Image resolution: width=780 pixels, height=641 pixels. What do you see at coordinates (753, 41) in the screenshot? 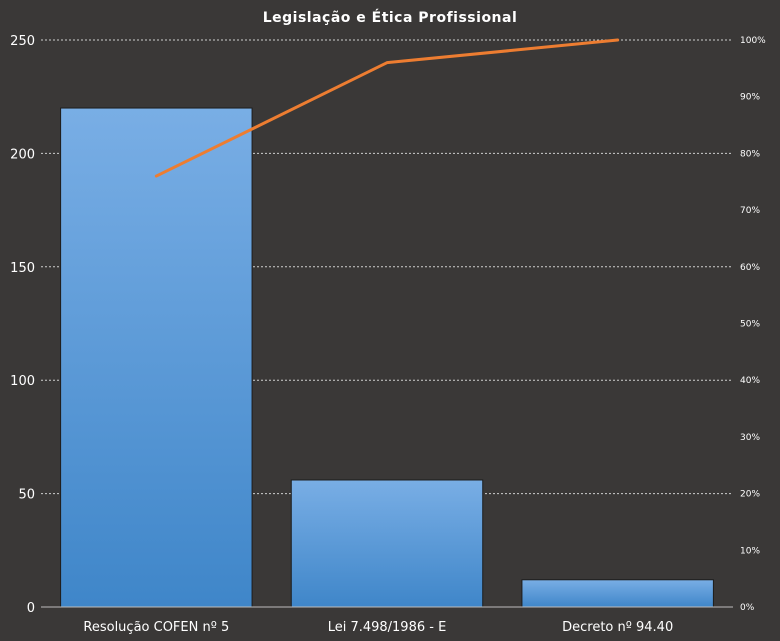
I see `right-tick-label: 100%` at bounding box center [753, 41].